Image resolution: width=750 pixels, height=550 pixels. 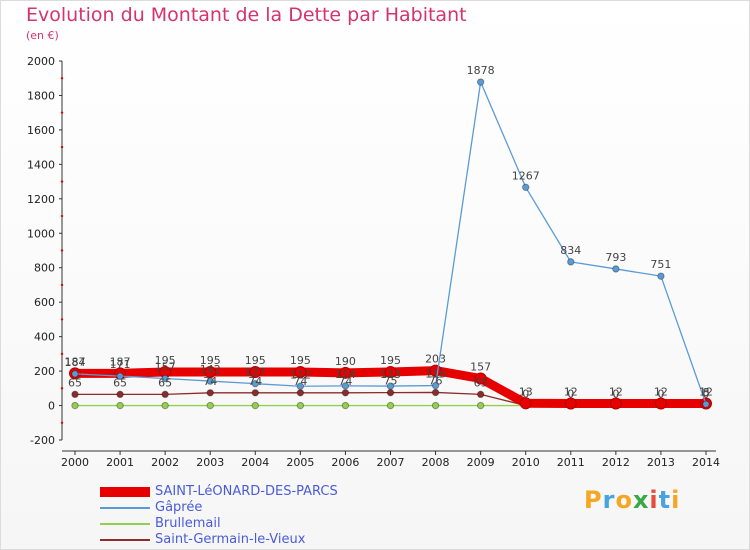 I want to click on x-tick-label: 2004, so click(x=255, y=462).